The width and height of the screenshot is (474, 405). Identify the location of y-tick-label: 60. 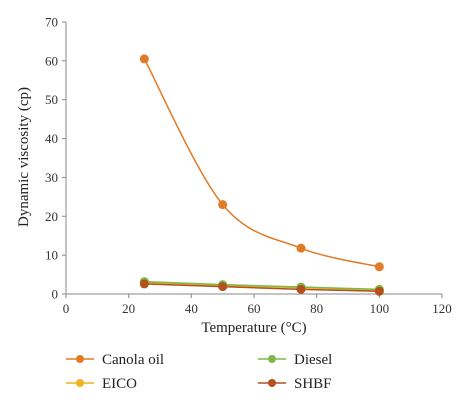
(51, 60).